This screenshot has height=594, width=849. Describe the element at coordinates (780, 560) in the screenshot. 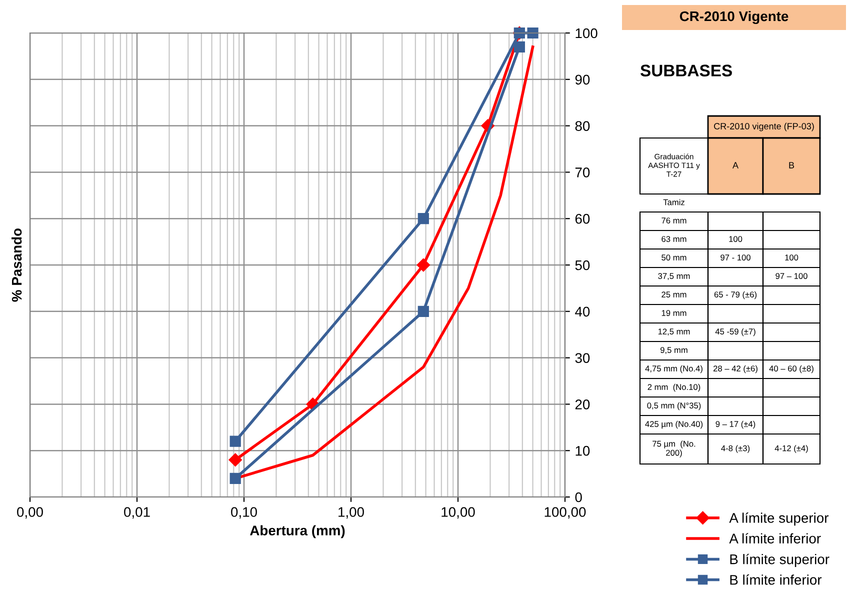

I see `legend-label: B límite superior` at that location.